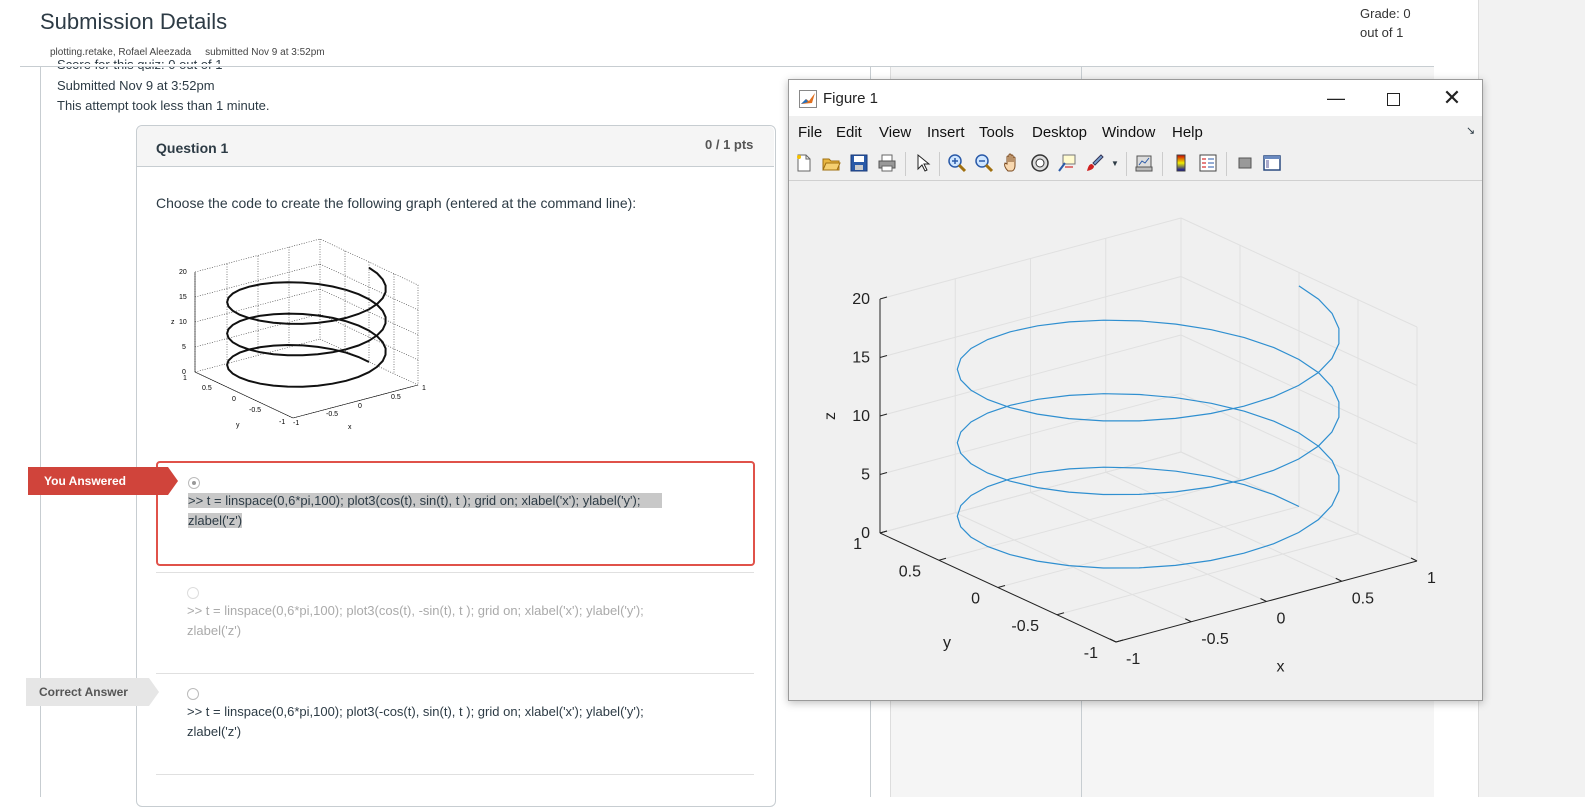 This screenshot has width=1585, height=807. I want to click on z-tick-label: 15, so click(861, 358).